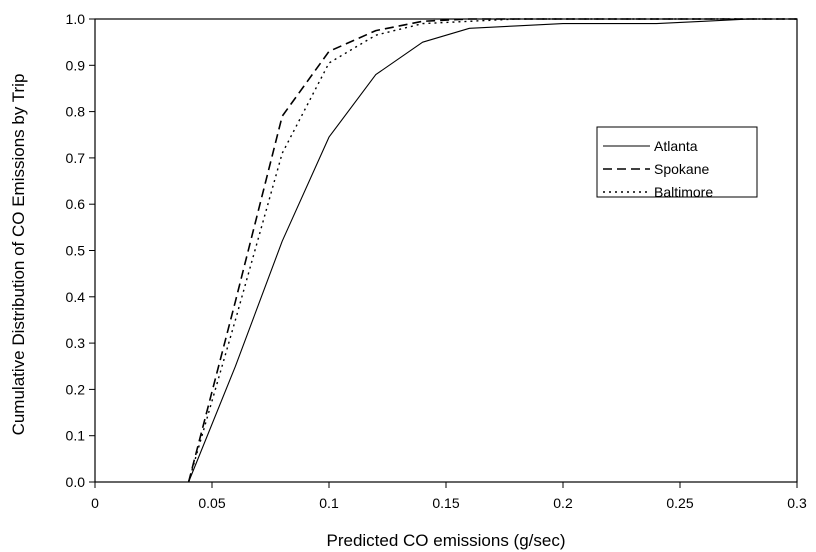 This screenshot has width=816, height=552. I want to click on y-tick-label: 0.6, so click(76, 204).